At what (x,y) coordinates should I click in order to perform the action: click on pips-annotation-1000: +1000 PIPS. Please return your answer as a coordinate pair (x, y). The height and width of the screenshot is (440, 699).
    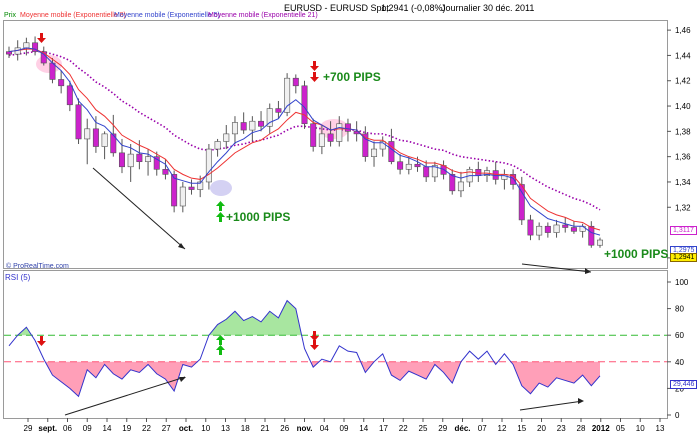
    Looking at the image, I should click on (258, 217).